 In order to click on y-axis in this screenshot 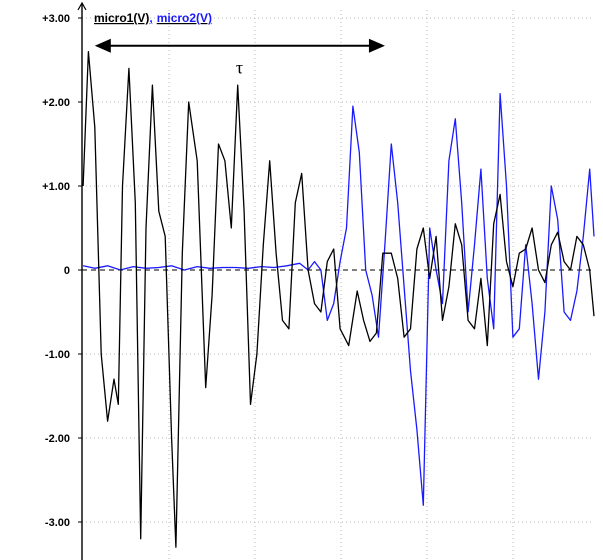, I will do `click(82, 280)`.